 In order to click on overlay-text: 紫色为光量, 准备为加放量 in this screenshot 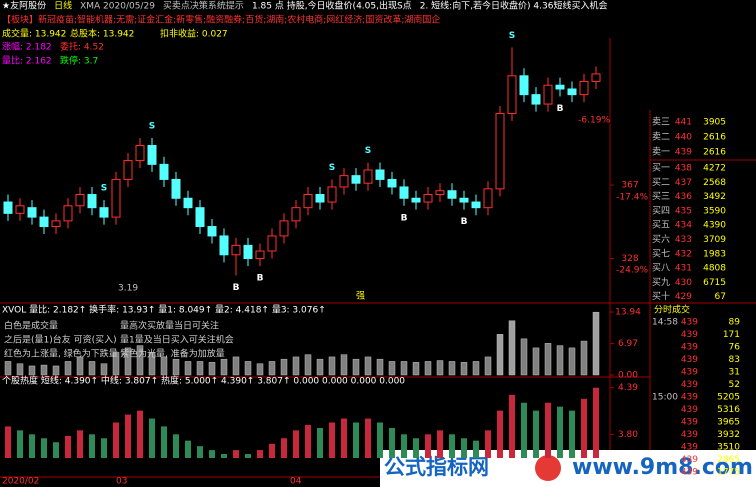, I will do `click(172, 354)`.